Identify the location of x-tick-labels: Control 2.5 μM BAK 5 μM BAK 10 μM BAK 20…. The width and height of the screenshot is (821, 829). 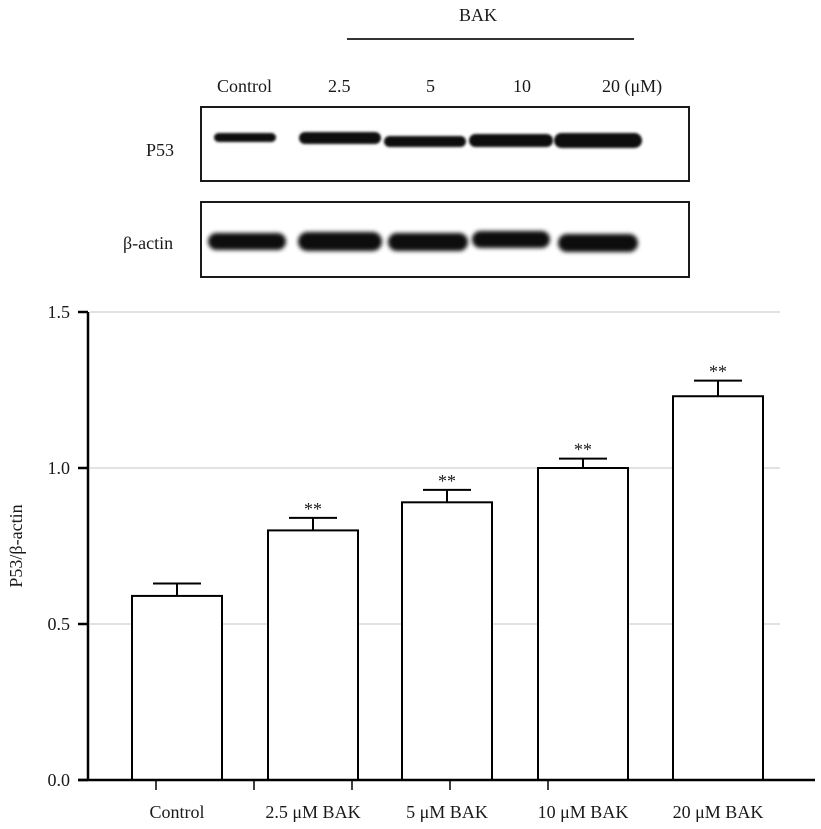
(456, 812).